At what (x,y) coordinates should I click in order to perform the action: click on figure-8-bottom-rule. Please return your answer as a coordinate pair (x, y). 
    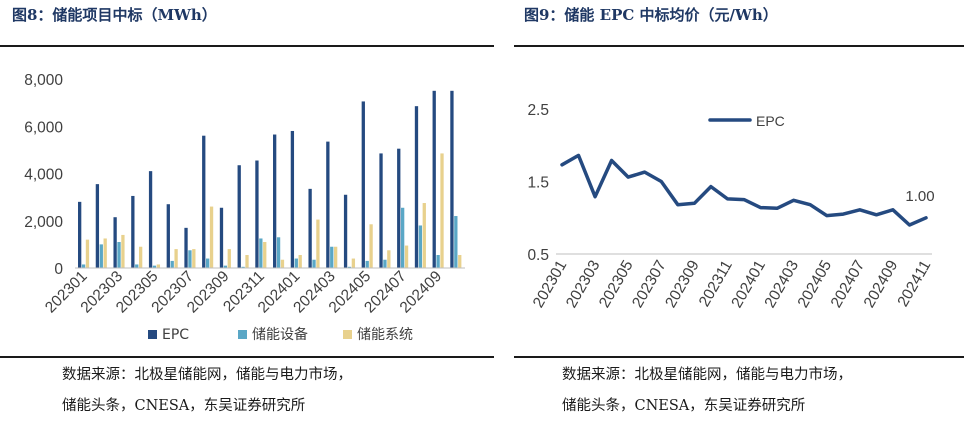
    Looking at the image, I should click on (247, 357).